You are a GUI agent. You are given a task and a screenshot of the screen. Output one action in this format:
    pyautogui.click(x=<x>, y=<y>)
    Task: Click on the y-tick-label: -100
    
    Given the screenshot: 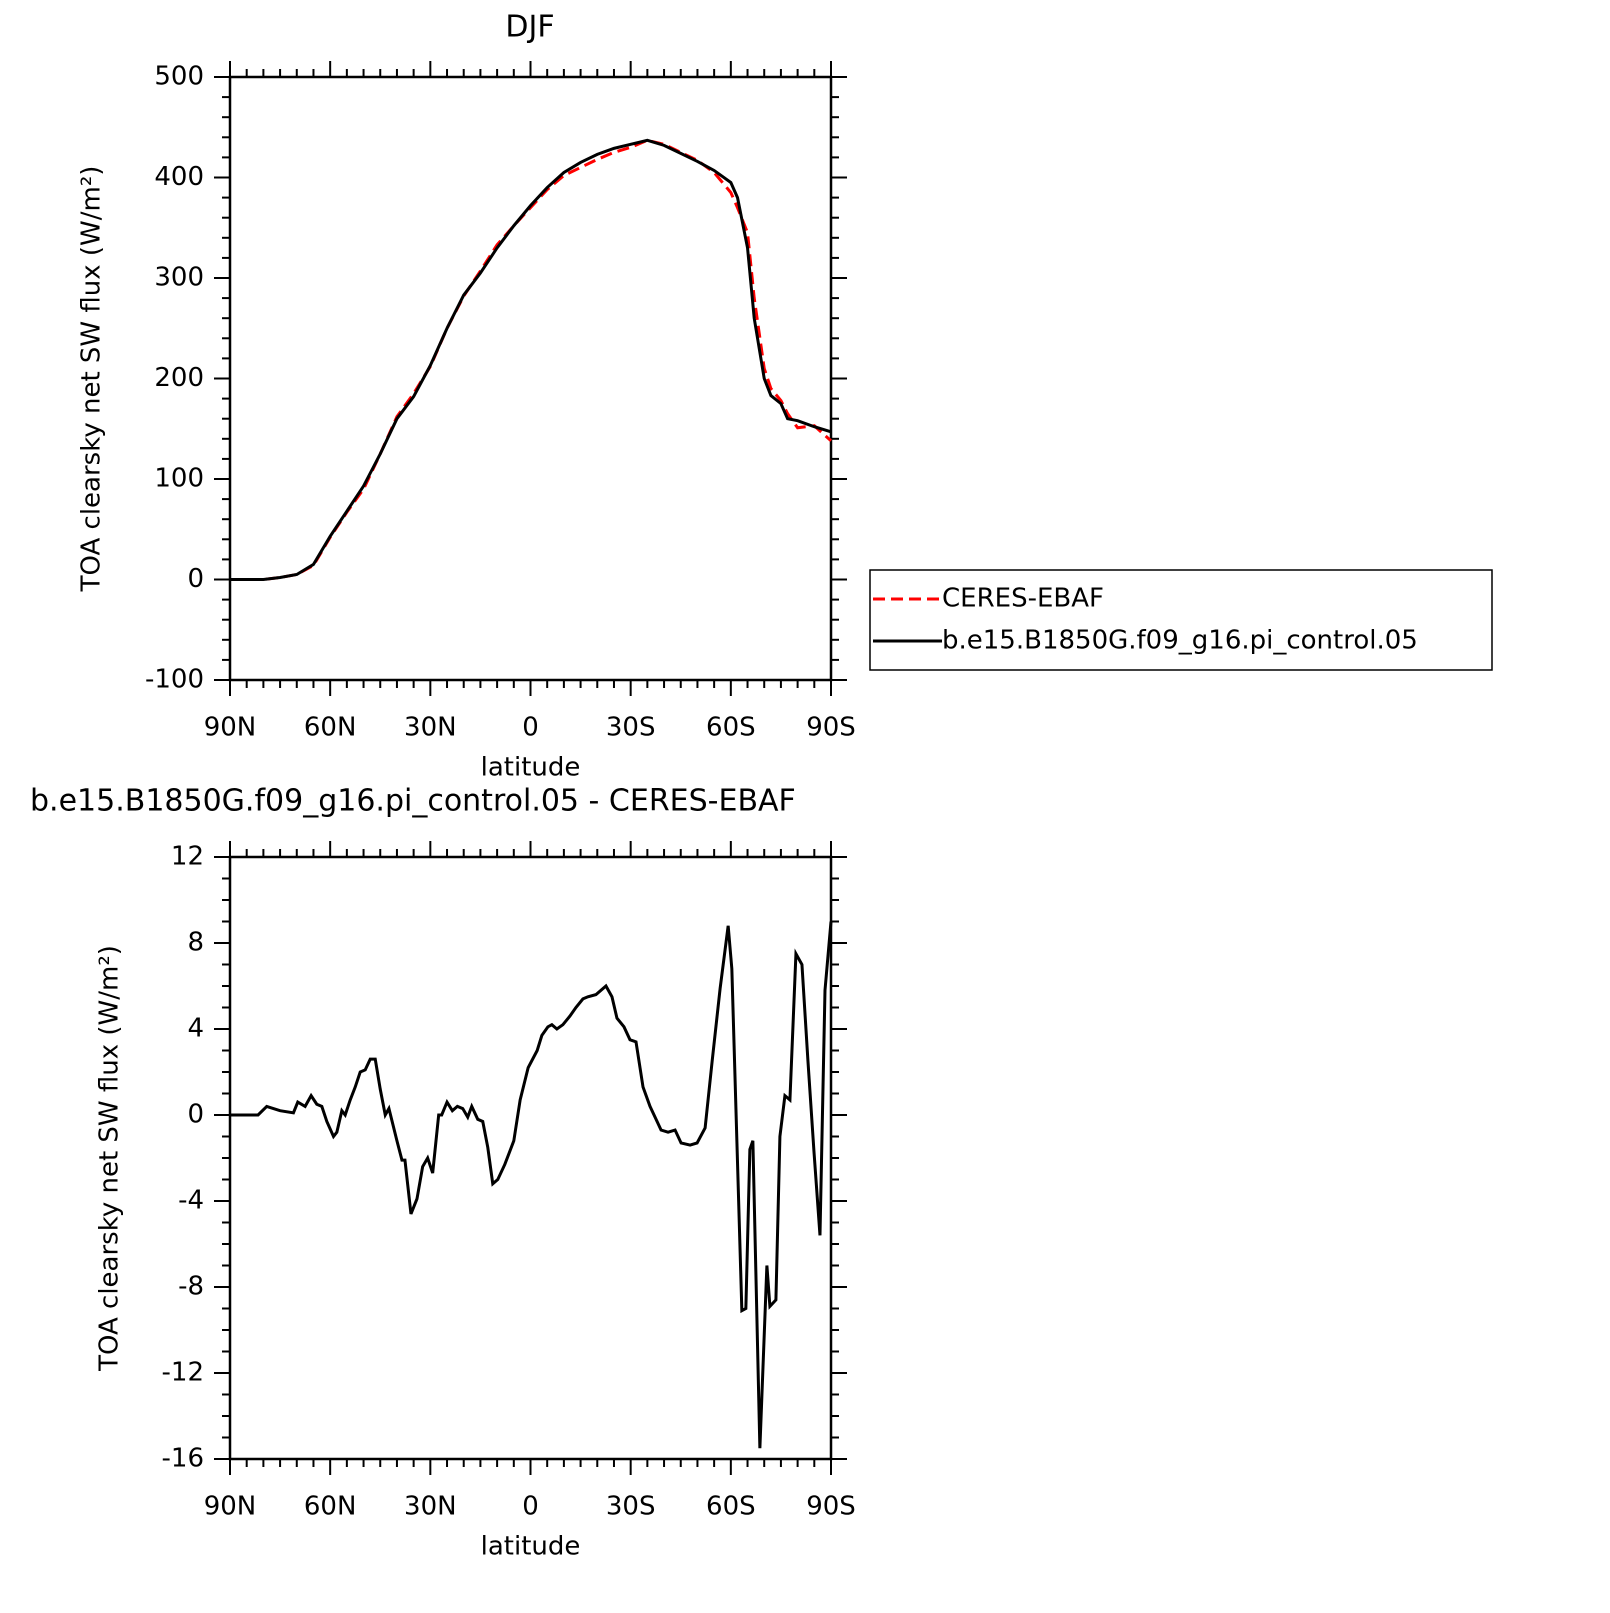 What is the action you would take?
    pyautogui.click(x=174, y=680)
    